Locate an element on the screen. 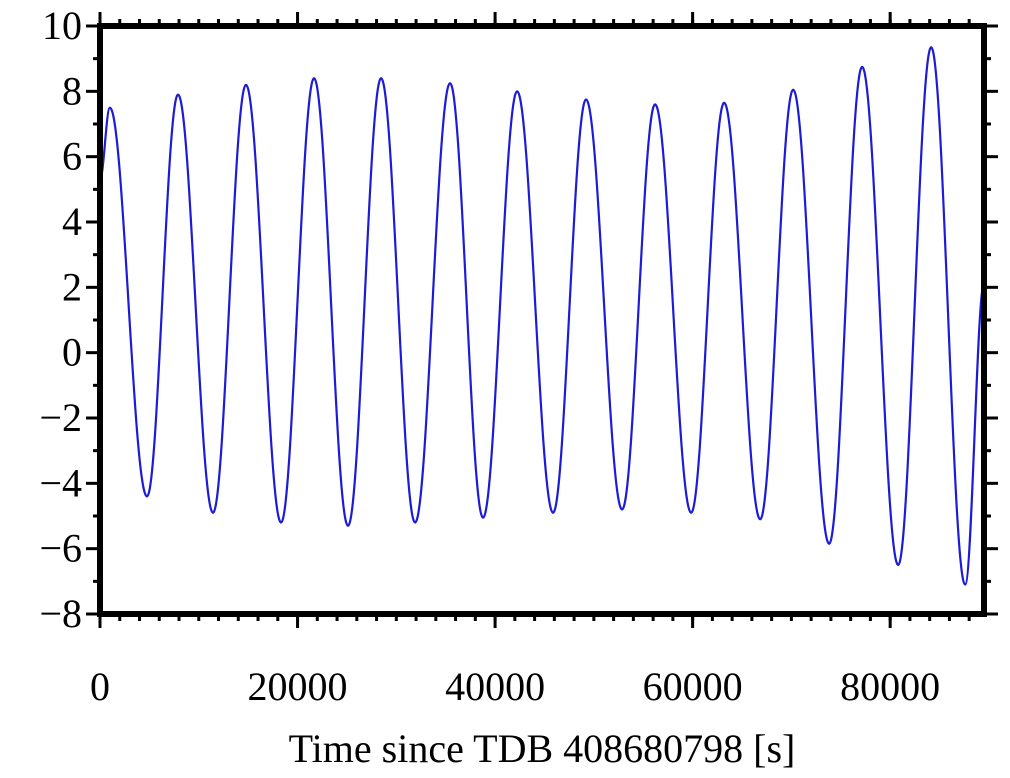 Image resolution: width=1010 pixels, height=778 pixels. y-tick-label: −4 is located at coordinates (60, 482).